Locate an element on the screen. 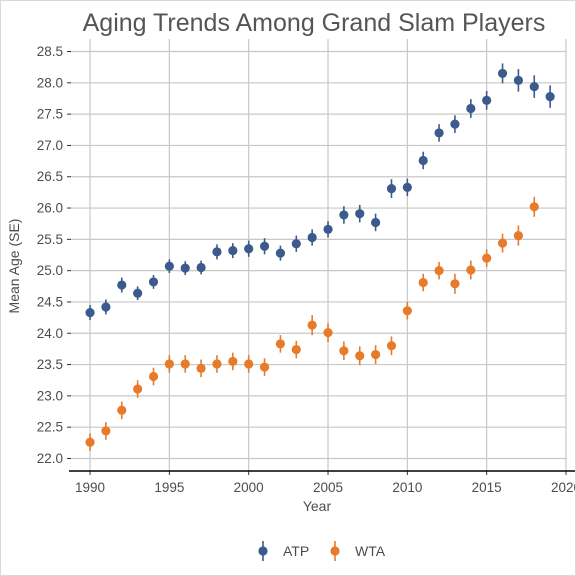 The width and height of the screenshot is (576, 576). y-tick-label: 22.0 is located at coordinates (50, 458).